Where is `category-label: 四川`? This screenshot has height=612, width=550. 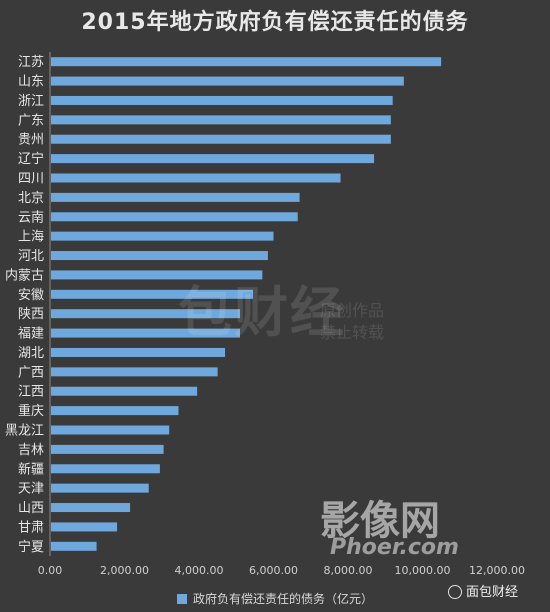 category-label: 四川 is located at coordinates (31, 179).